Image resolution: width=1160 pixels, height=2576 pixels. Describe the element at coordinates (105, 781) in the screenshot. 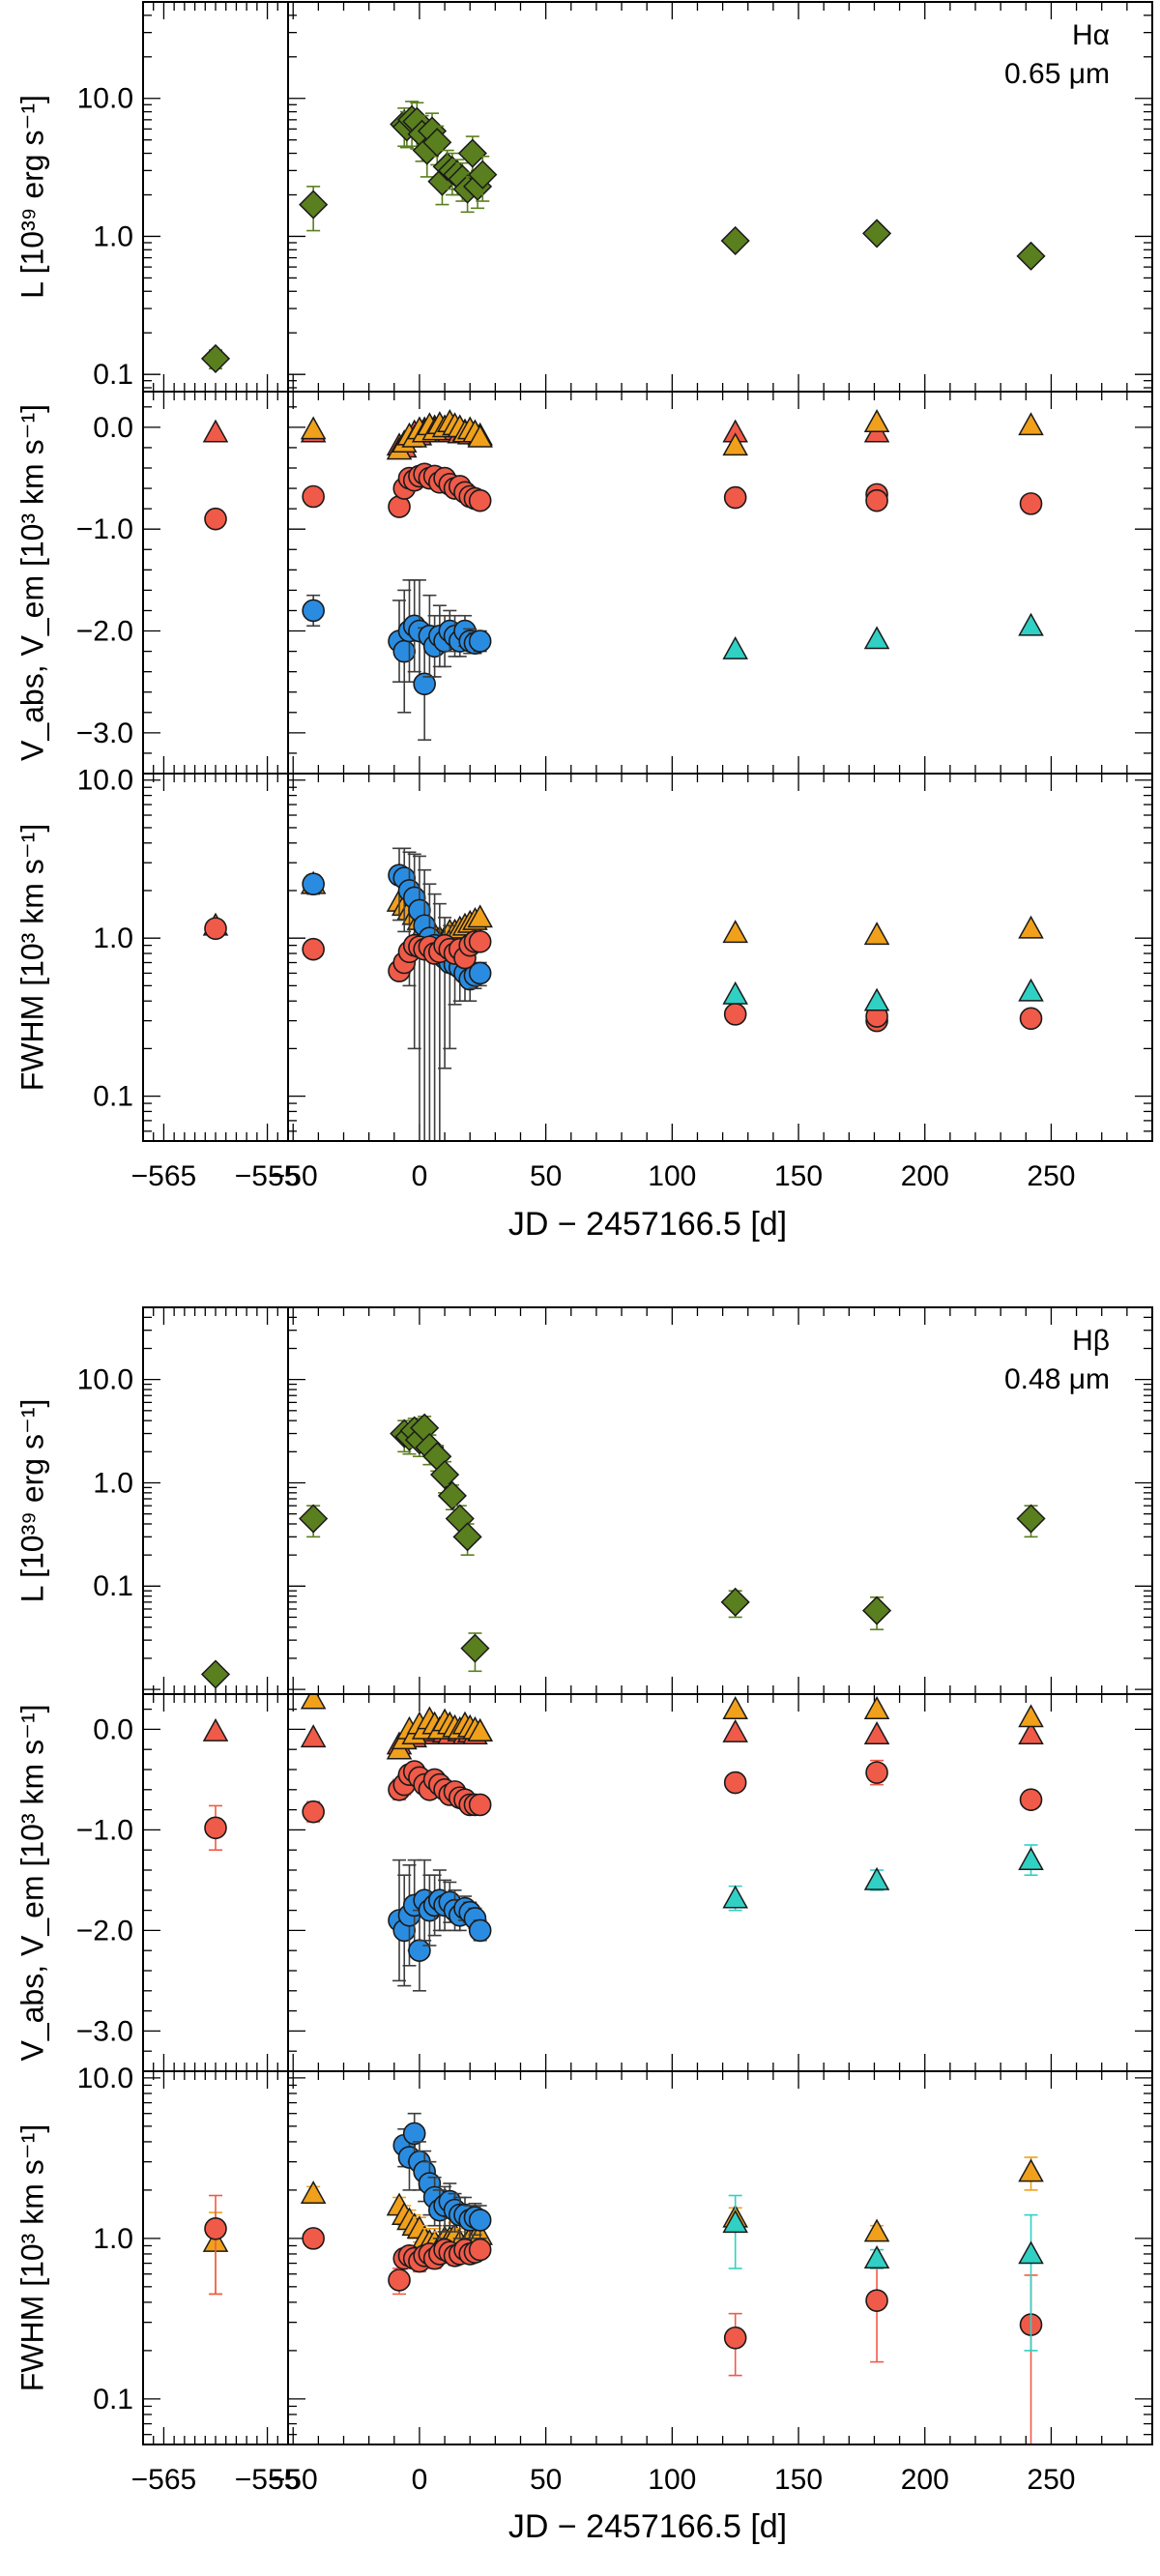

I see `y-tick-label: 10.0` at that location.